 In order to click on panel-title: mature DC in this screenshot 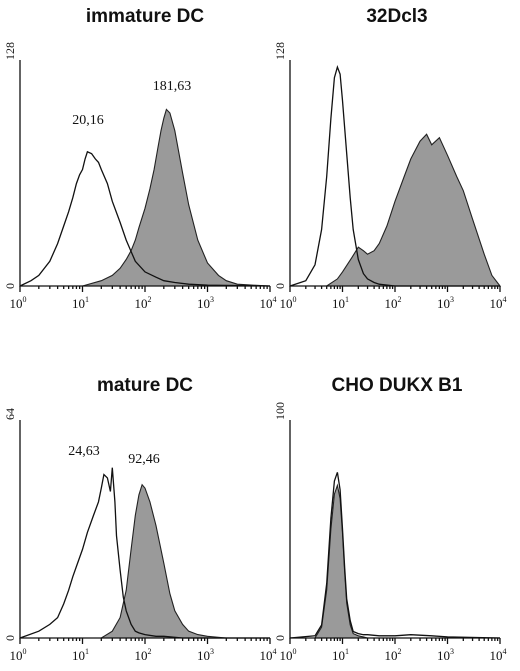, I will do `click(145, 385)`.